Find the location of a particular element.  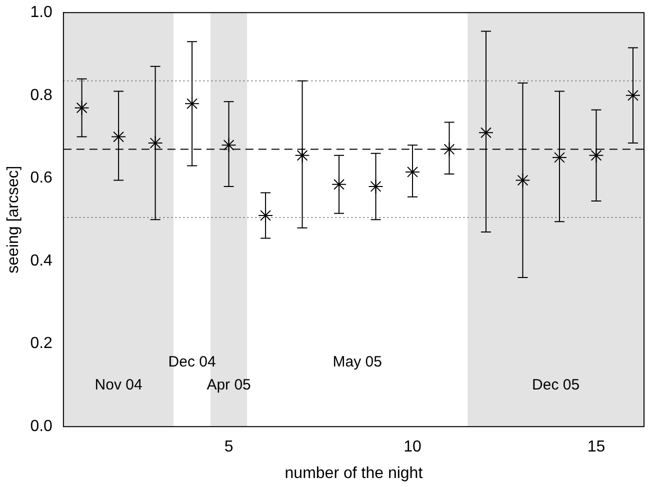

y-tick-label: 0.0 is located at coordinates (41, 427).